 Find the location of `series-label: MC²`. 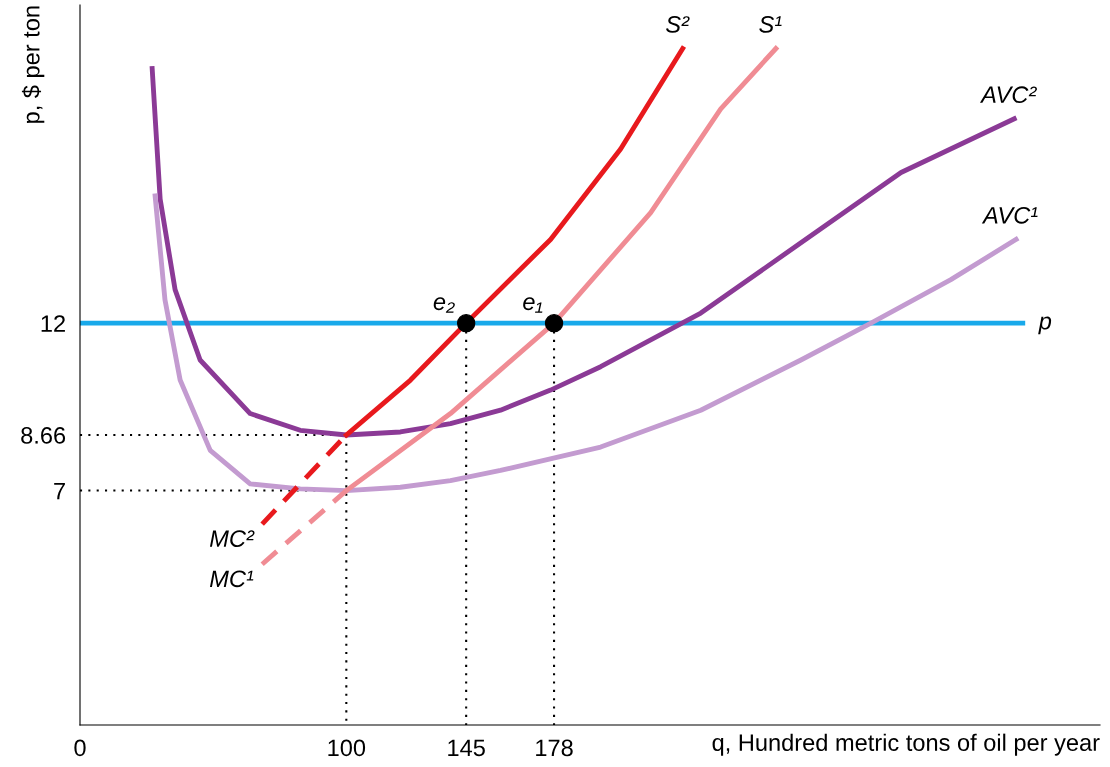

series-label: MC² is located at coordinates (232, 538).